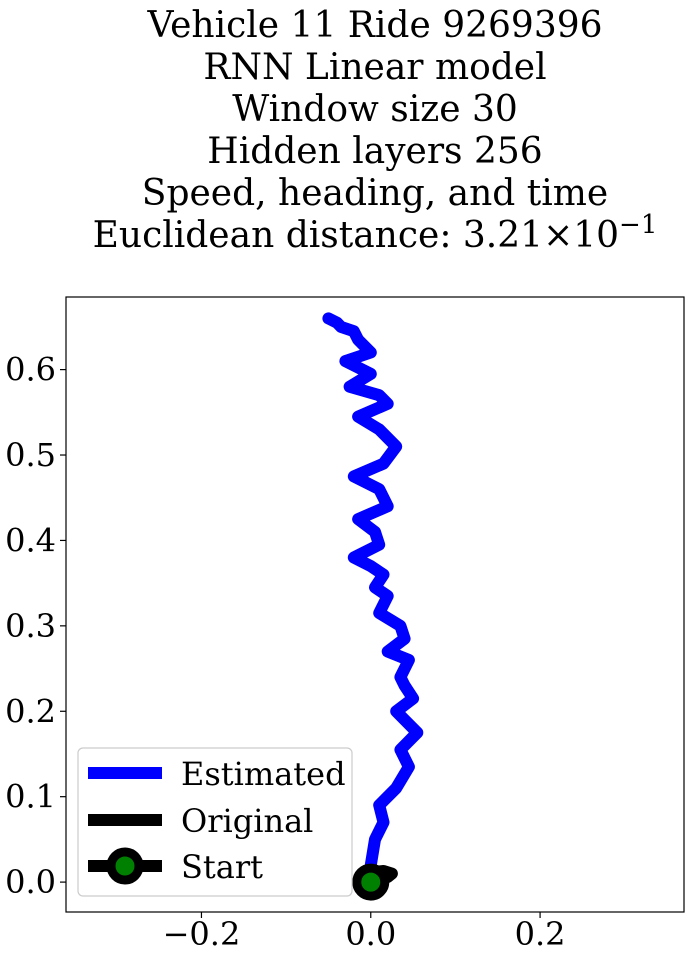 The height and width of the screenshot is (959, 693). What do you see at coordinates (638, 225) in the screenshot?
I see `metric-exponent: −1` at bounding box center [638, 225].